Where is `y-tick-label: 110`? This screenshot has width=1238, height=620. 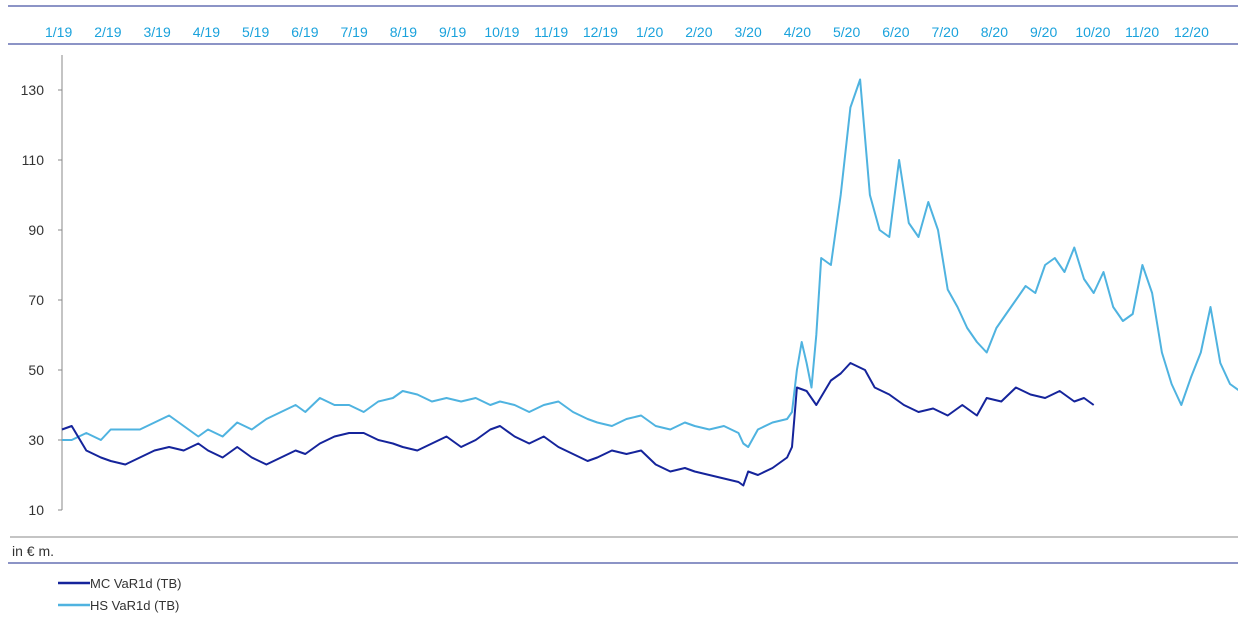 y-tick-label: 110 is located at coordinates (33, 160).